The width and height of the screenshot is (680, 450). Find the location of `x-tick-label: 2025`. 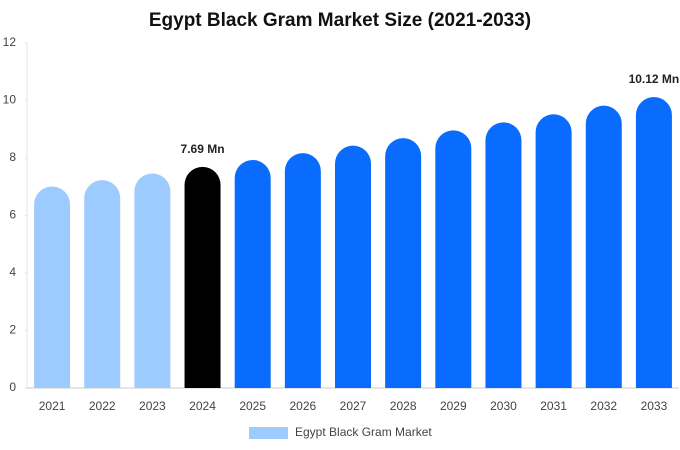

x-tick-label: 2025 is located at coordinates (252, 406).